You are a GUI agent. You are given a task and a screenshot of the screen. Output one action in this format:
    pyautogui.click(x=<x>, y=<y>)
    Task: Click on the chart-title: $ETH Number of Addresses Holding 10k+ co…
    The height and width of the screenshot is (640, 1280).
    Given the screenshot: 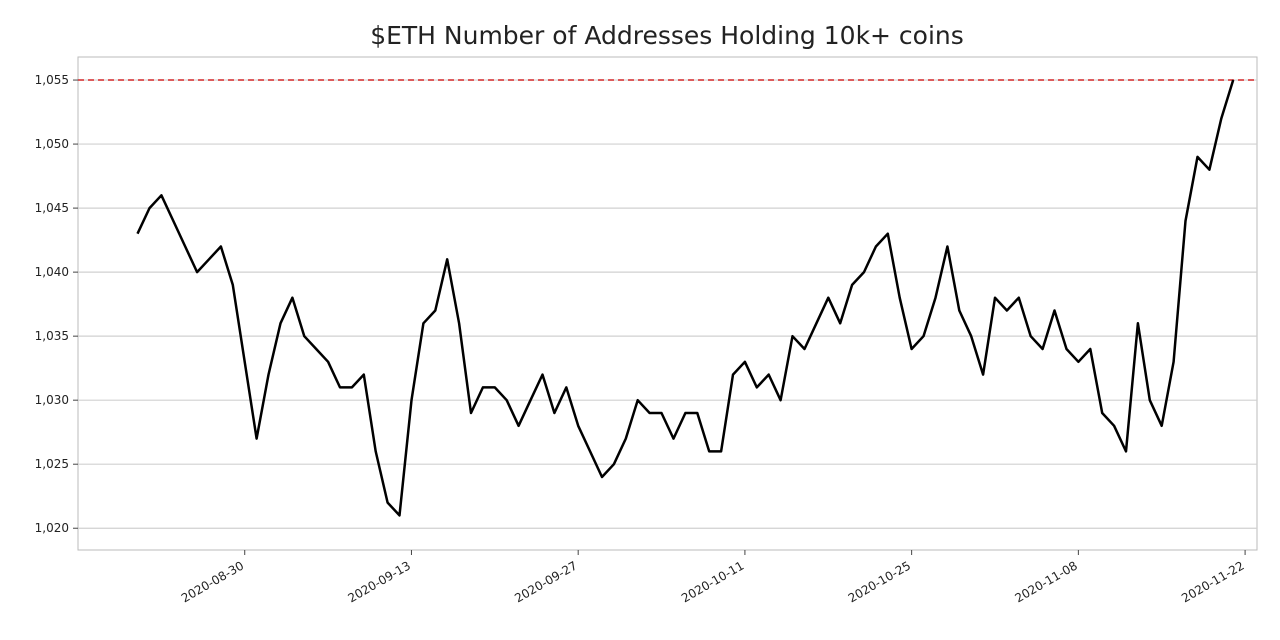 What is the action you would take?
    pyautogui.click(x=667, y=35)
    